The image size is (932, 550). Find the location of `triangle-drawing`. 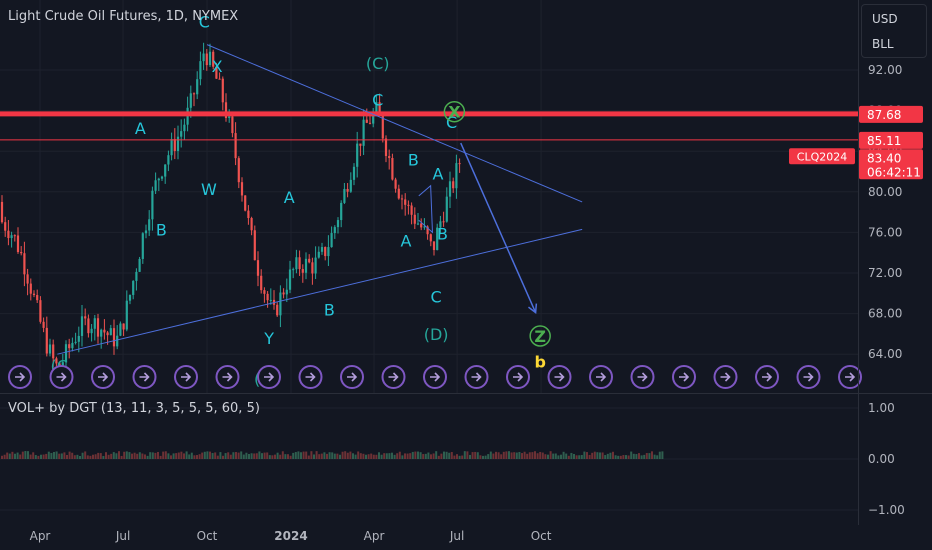

triangle-drawing is located at coordinates (426, 209).